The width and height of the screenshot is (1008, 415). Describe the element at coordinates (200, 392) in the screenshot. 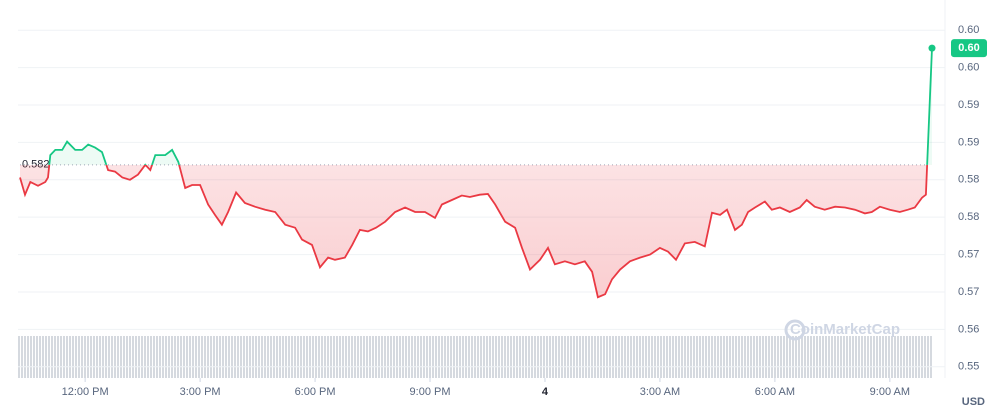

I see `x-tick-label: 3:00 PM` at that location.